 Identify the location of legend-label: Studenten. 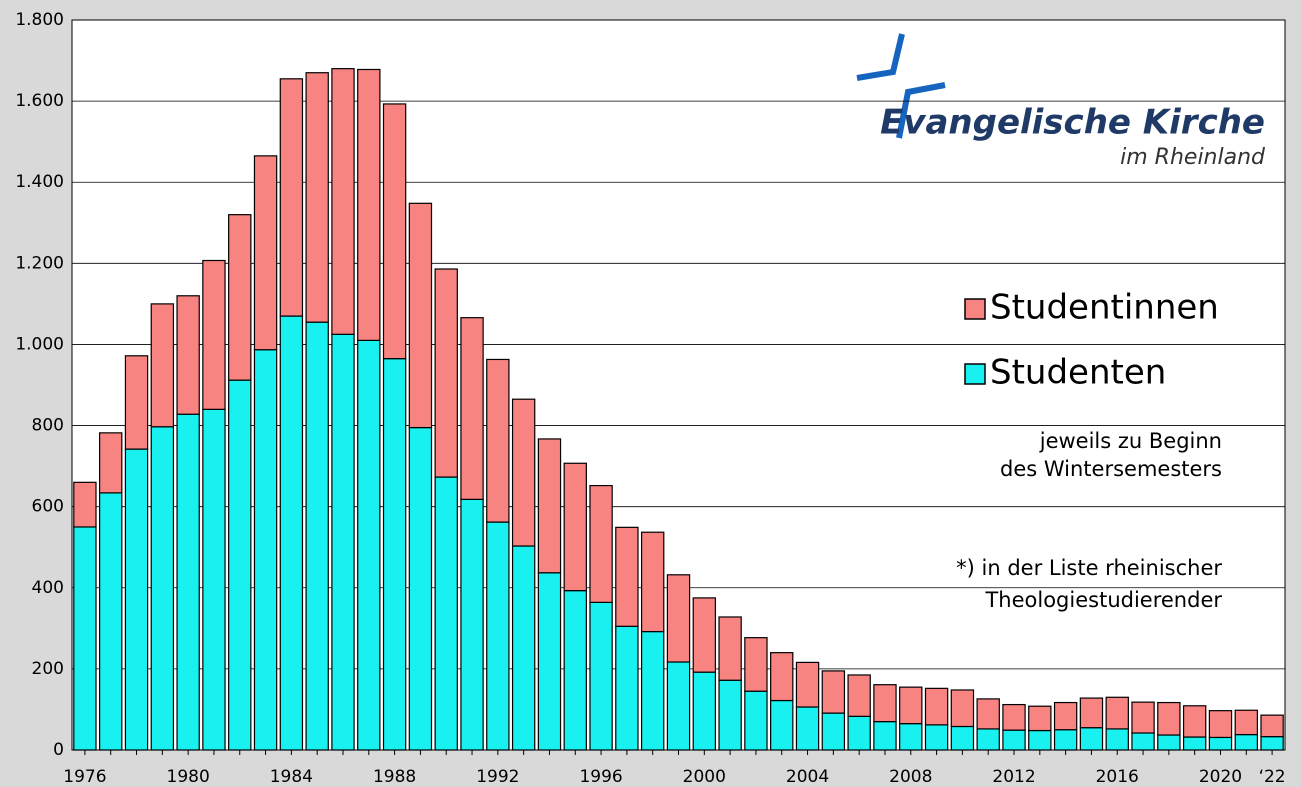
(1078, 373).